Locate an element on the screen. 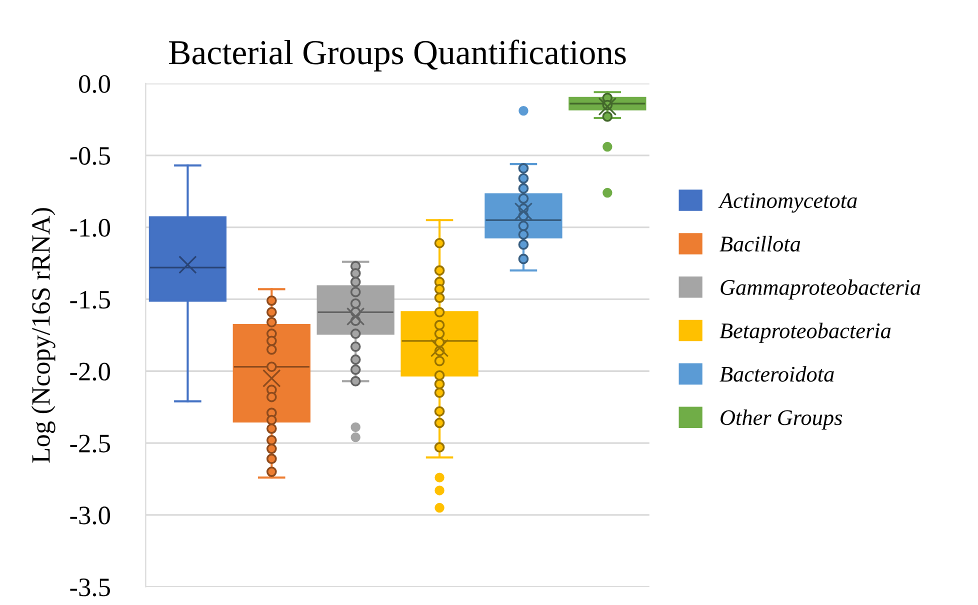 This screenshot has height=605, width=978. legend-label: Betaproteobacteria is located at coordinates (805, 332).